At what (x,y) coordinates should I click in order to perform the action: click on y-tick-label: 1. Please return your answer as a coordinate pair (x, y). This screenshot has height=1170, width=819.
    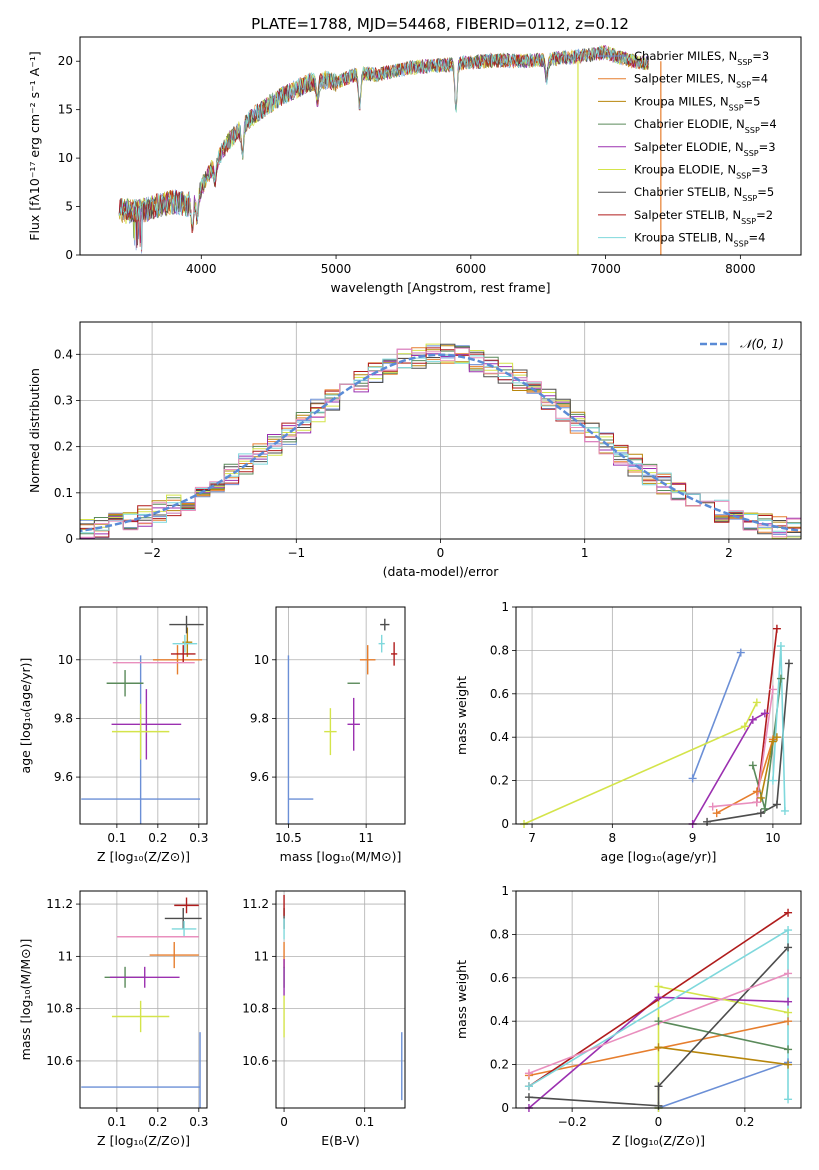
    Looking at the image, I should click on (505, 891).